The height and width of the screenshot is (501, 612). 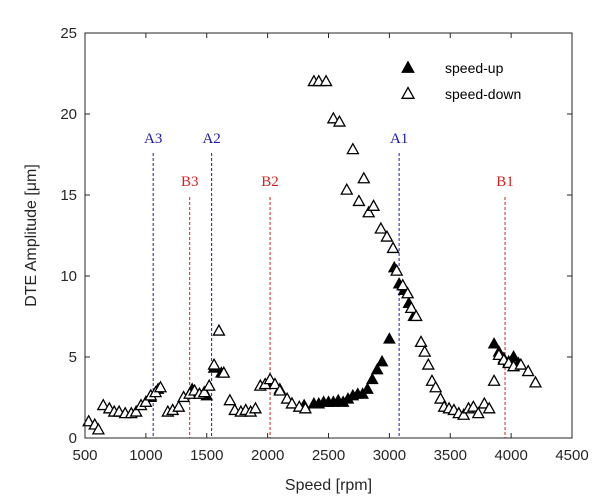 What do you see at coordinates (153, 139) in the screenshot?
I see `reference-line-label-a3: A3` at bounding box center [153, 139].